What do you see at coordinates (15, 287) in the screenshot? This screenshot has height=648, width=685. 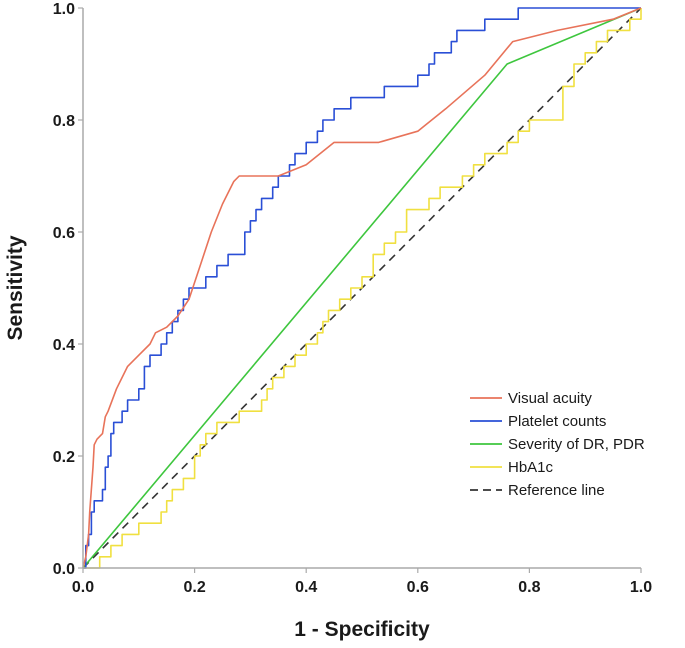 I see `y-axis-title: Sensitivity` at bounding box center [15, 287].